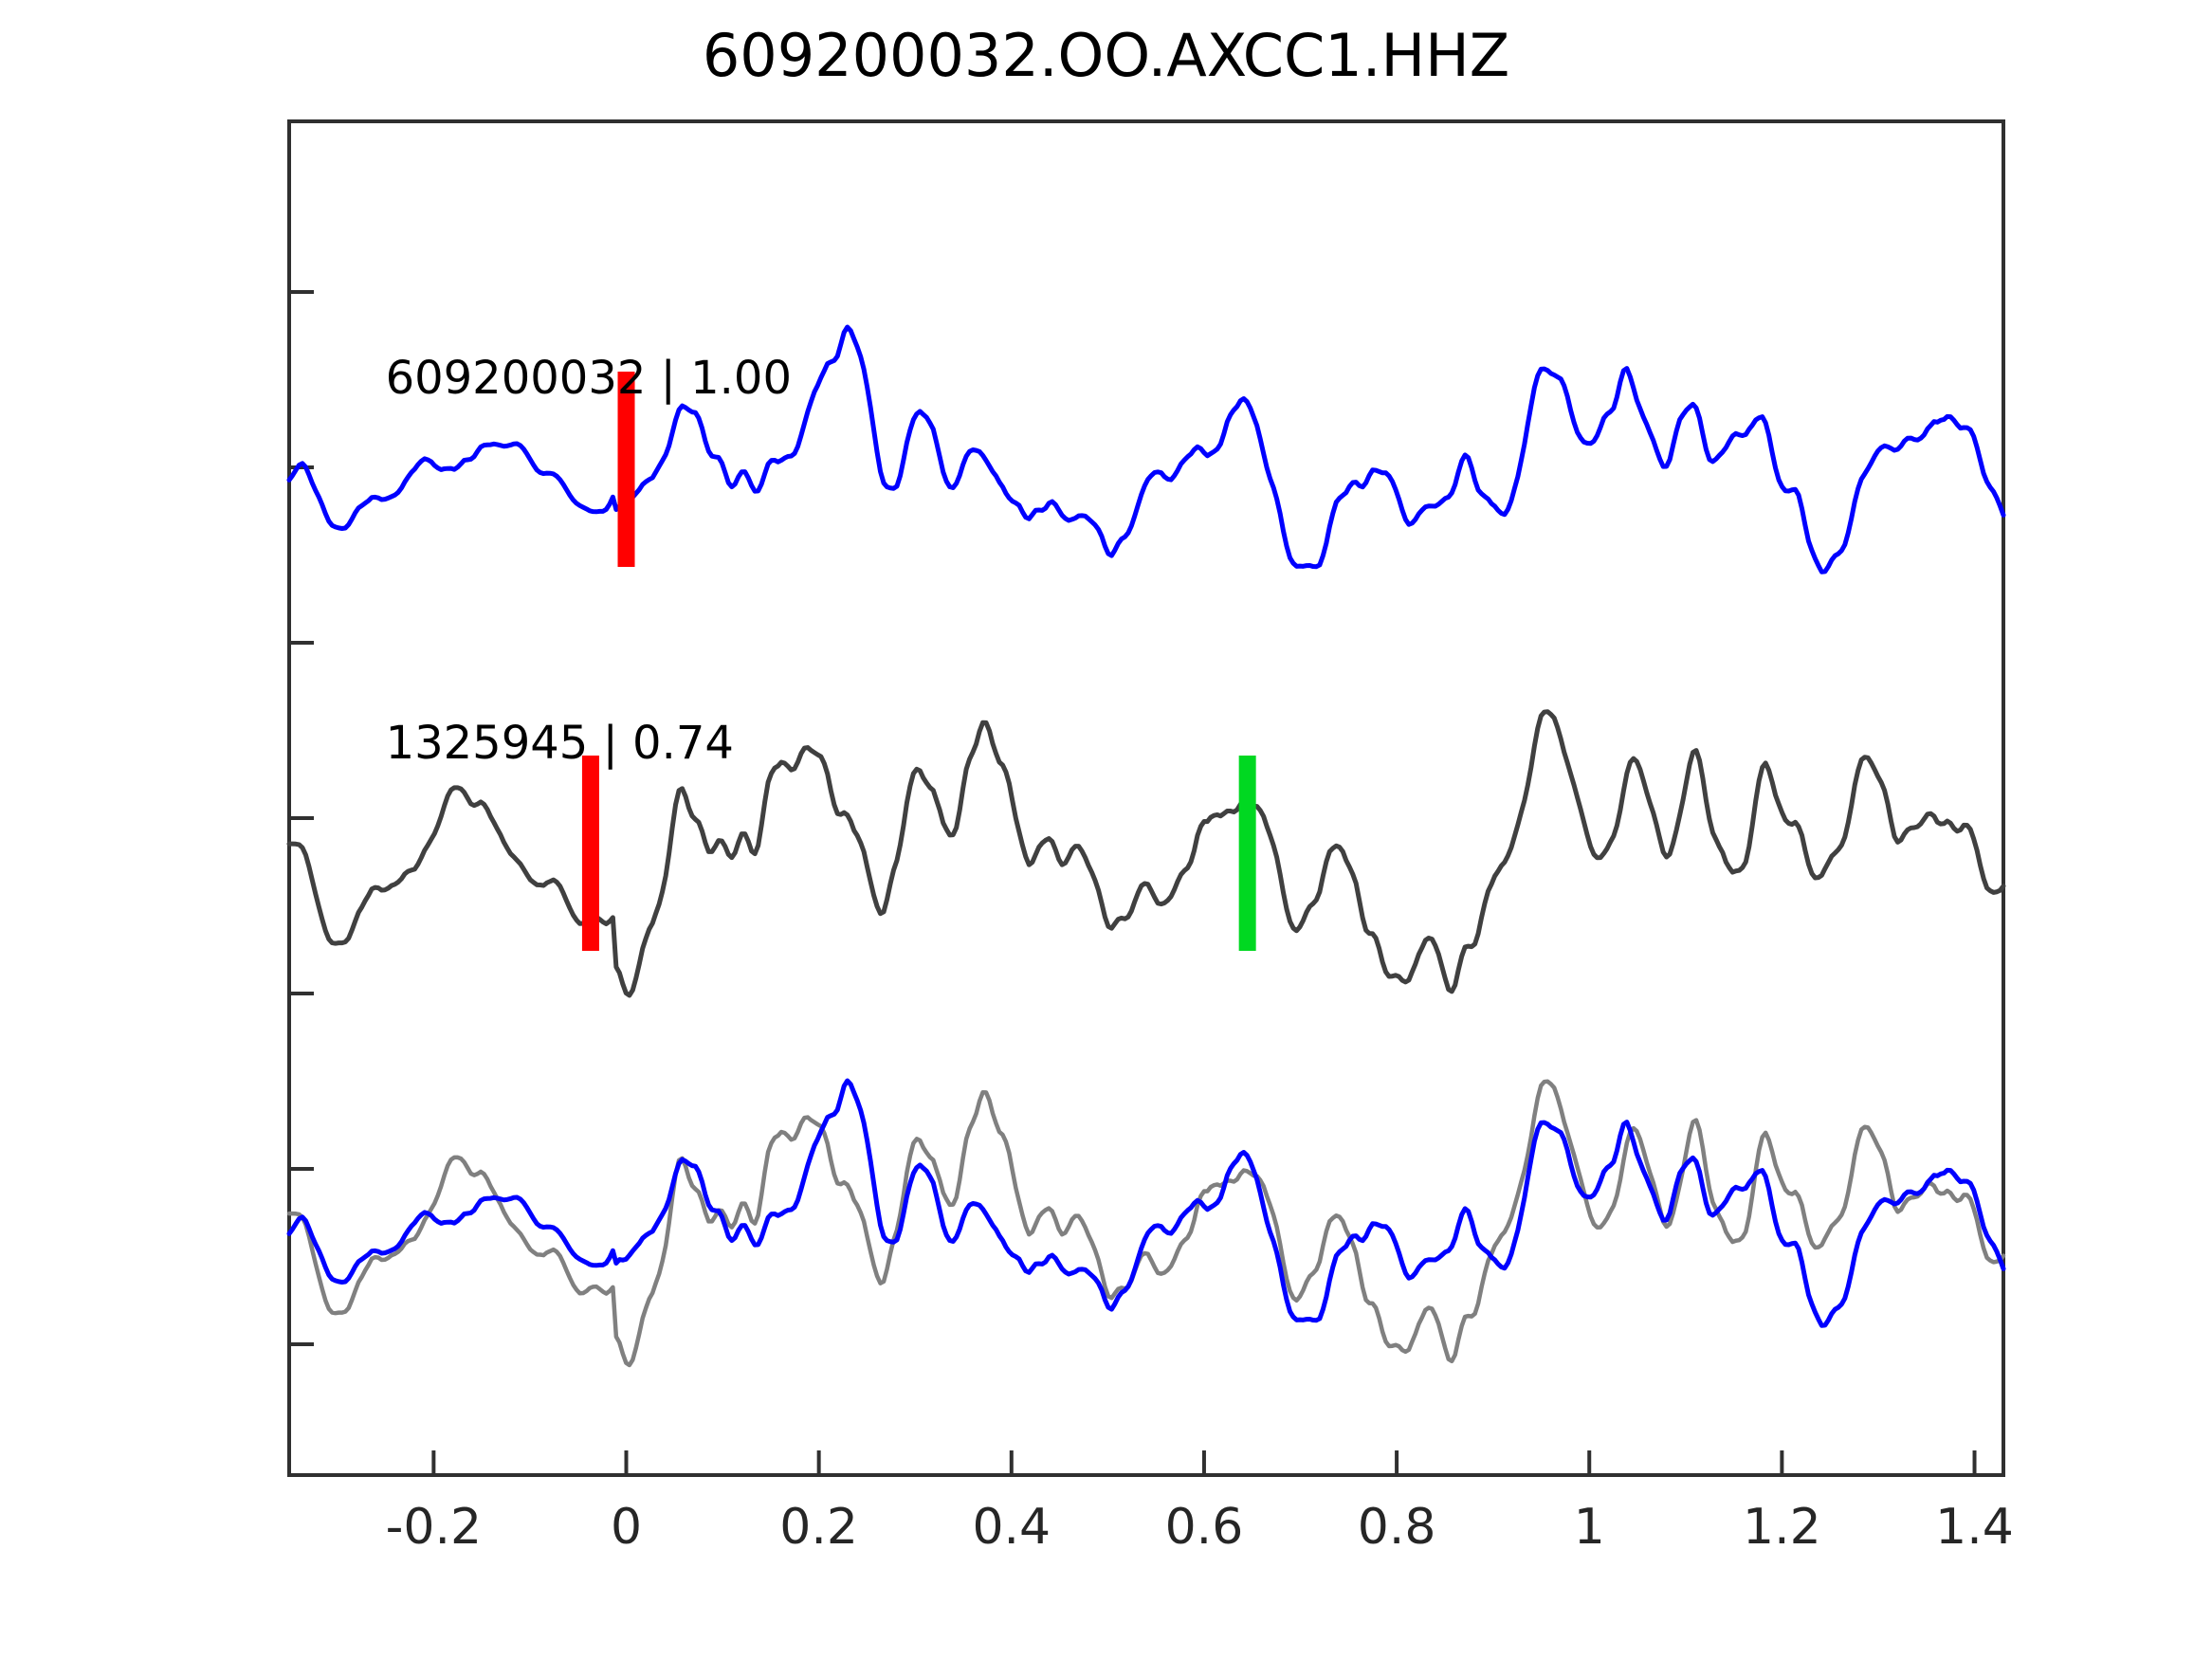 The image size is (2212, 1659). What do you see at coordinates (1204, 1527) in the screenshot?
I see `x-tick-label-4: 0.6` at bounding box center [1204, 1527].